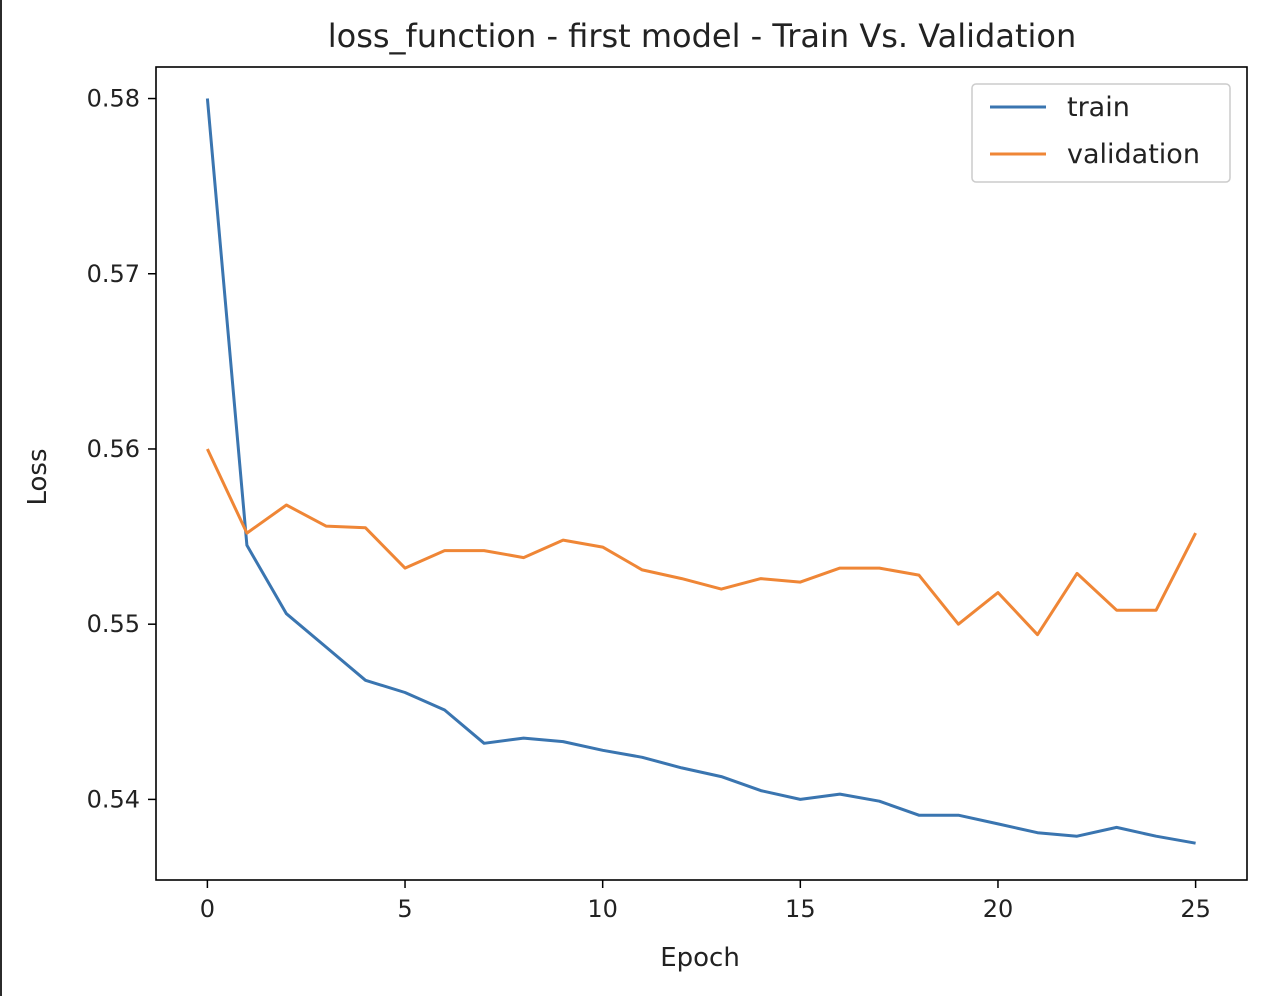 The image size is (1266, 996). What do you see at coordinates (701, 542) in the screenshot?
I see `series-line-validation` at bounding box center [701, 542].